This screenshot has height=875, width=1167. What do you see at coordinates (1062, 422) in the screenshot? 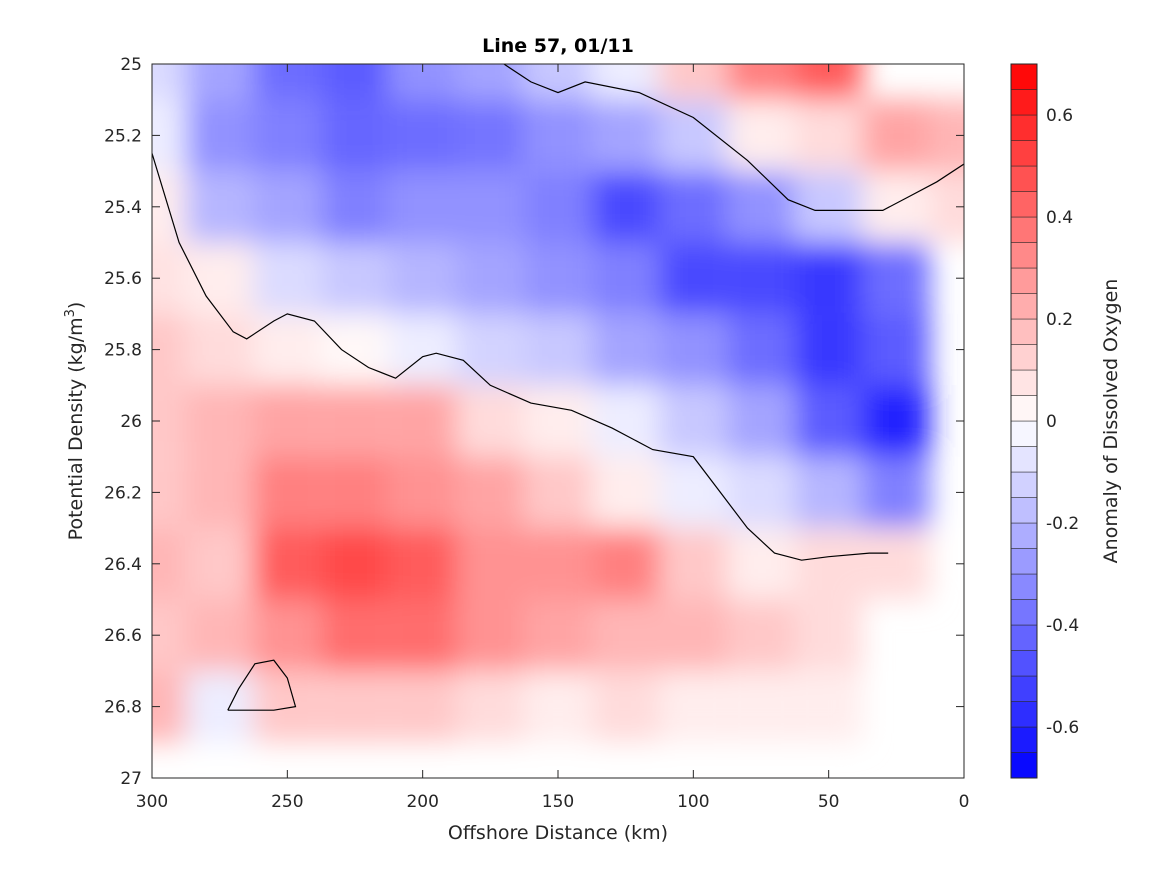
I see `colorbar-ticks: 0.6 0.4 0.2 0 -0.2 -0.4 -0.6` at bounding box center [1062, 422].